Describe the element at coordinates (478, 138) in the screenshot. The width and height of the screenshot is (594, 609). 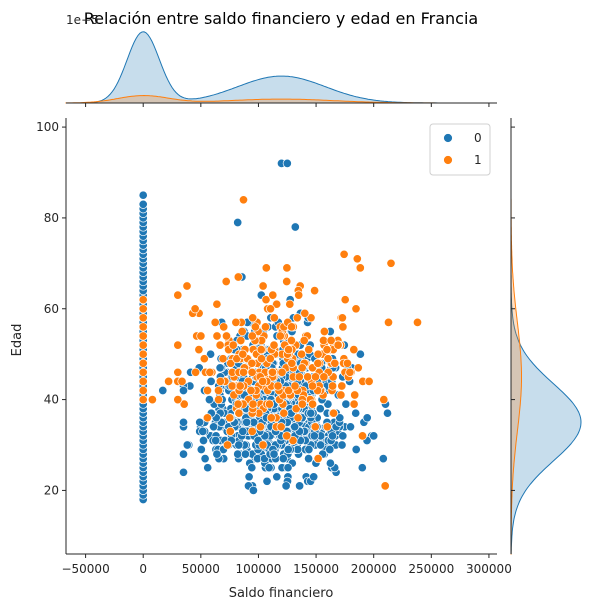
I see `legend-label-0: 0` at that location.